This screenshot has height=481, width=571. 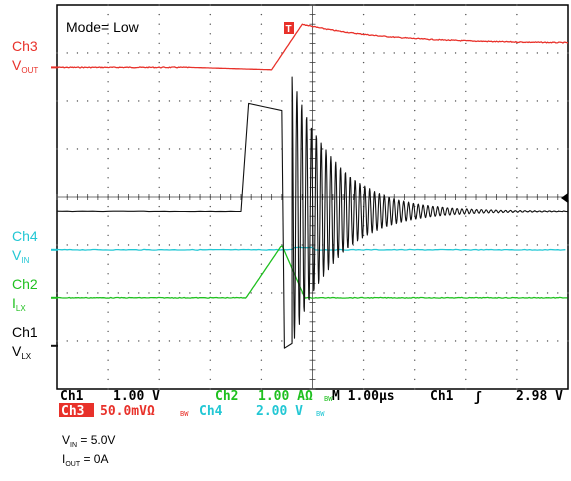 What do you see at coordinates (442, 396) in the screenshot?
I see `status-trig-source: Ch1` at bounding box center [442, 396].